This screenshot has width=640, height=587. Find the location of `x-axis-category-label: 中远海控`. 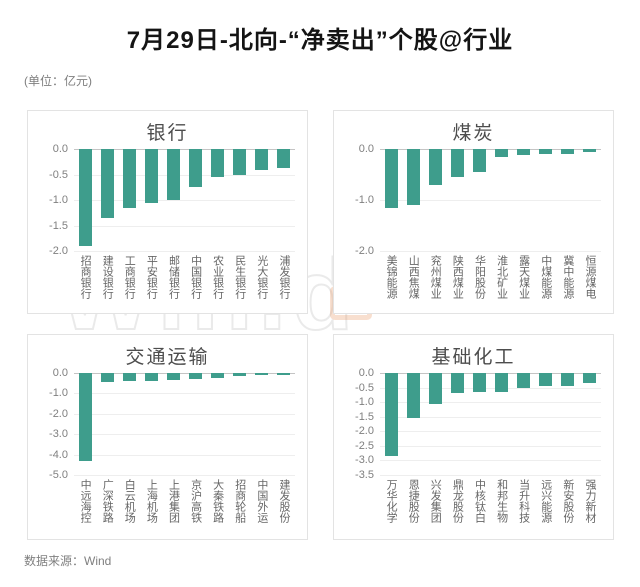

x-axis-category-label: 中远海控 is located at coordinates (85, 501).